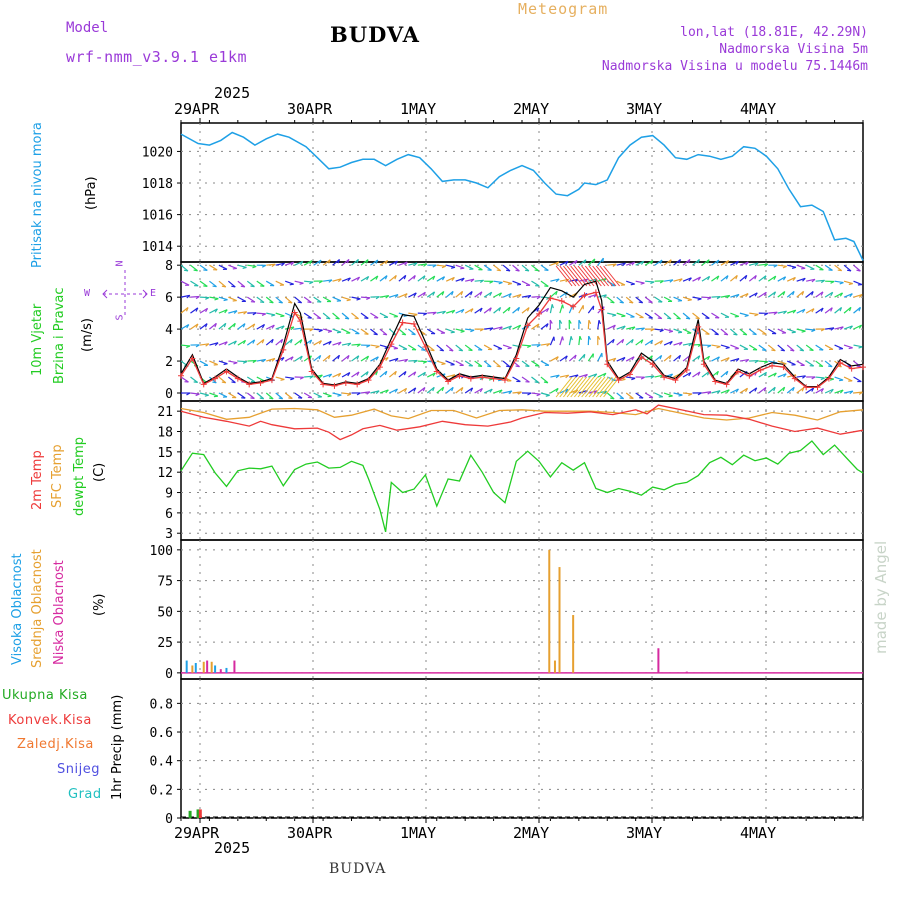 The image size is (900, 900). I want to click on bottom-day-label: 2MAY, so click(531, 833).